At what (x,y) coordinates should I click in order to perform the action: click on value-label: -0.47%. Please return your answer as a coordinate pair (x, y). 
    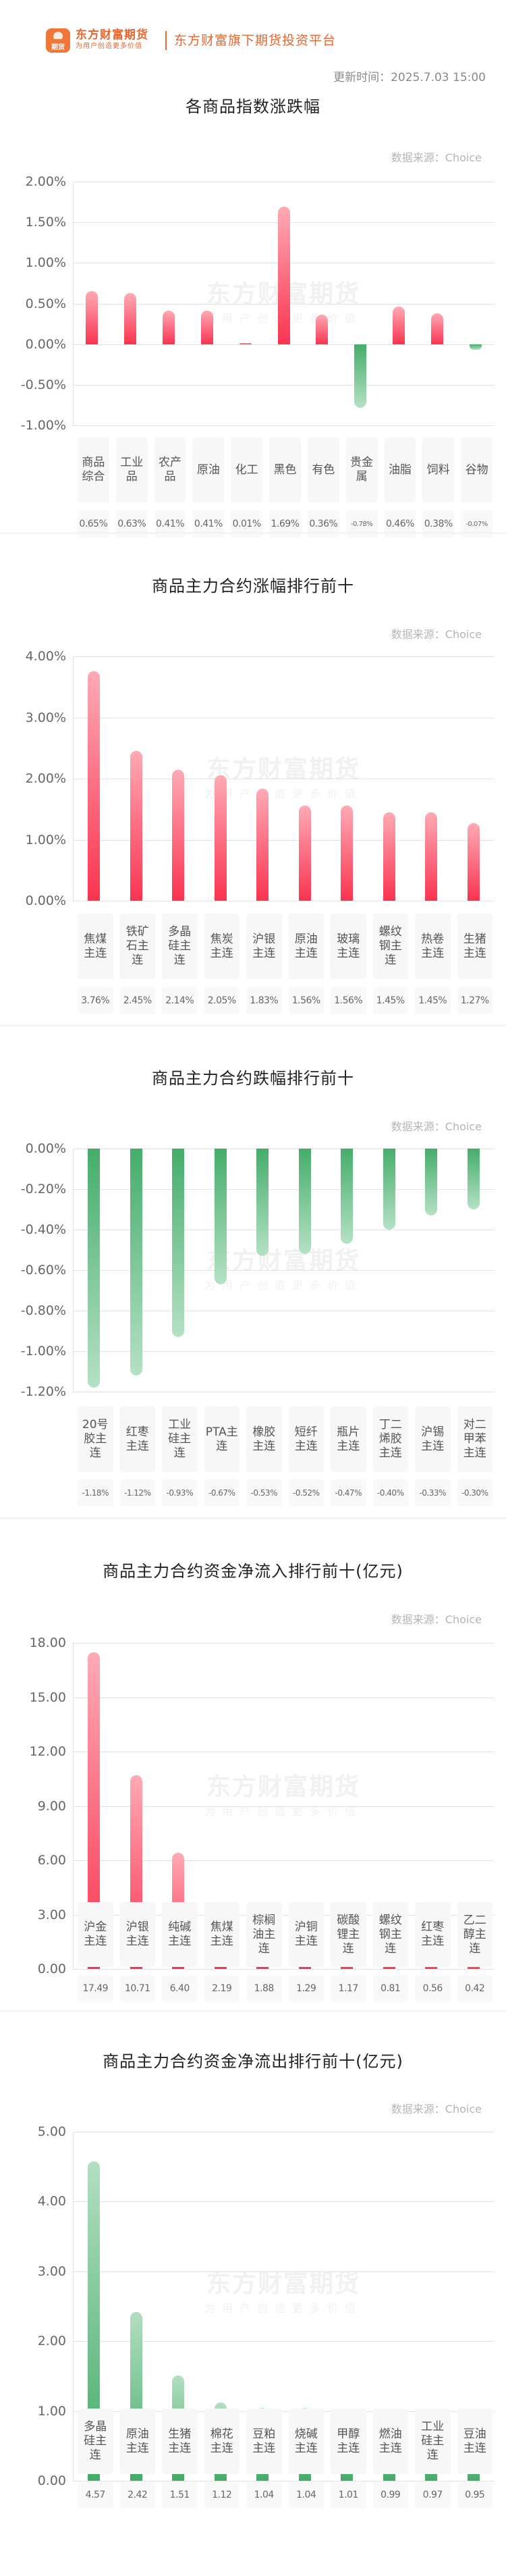
    Looking at the image, I should click on (348, 1492).